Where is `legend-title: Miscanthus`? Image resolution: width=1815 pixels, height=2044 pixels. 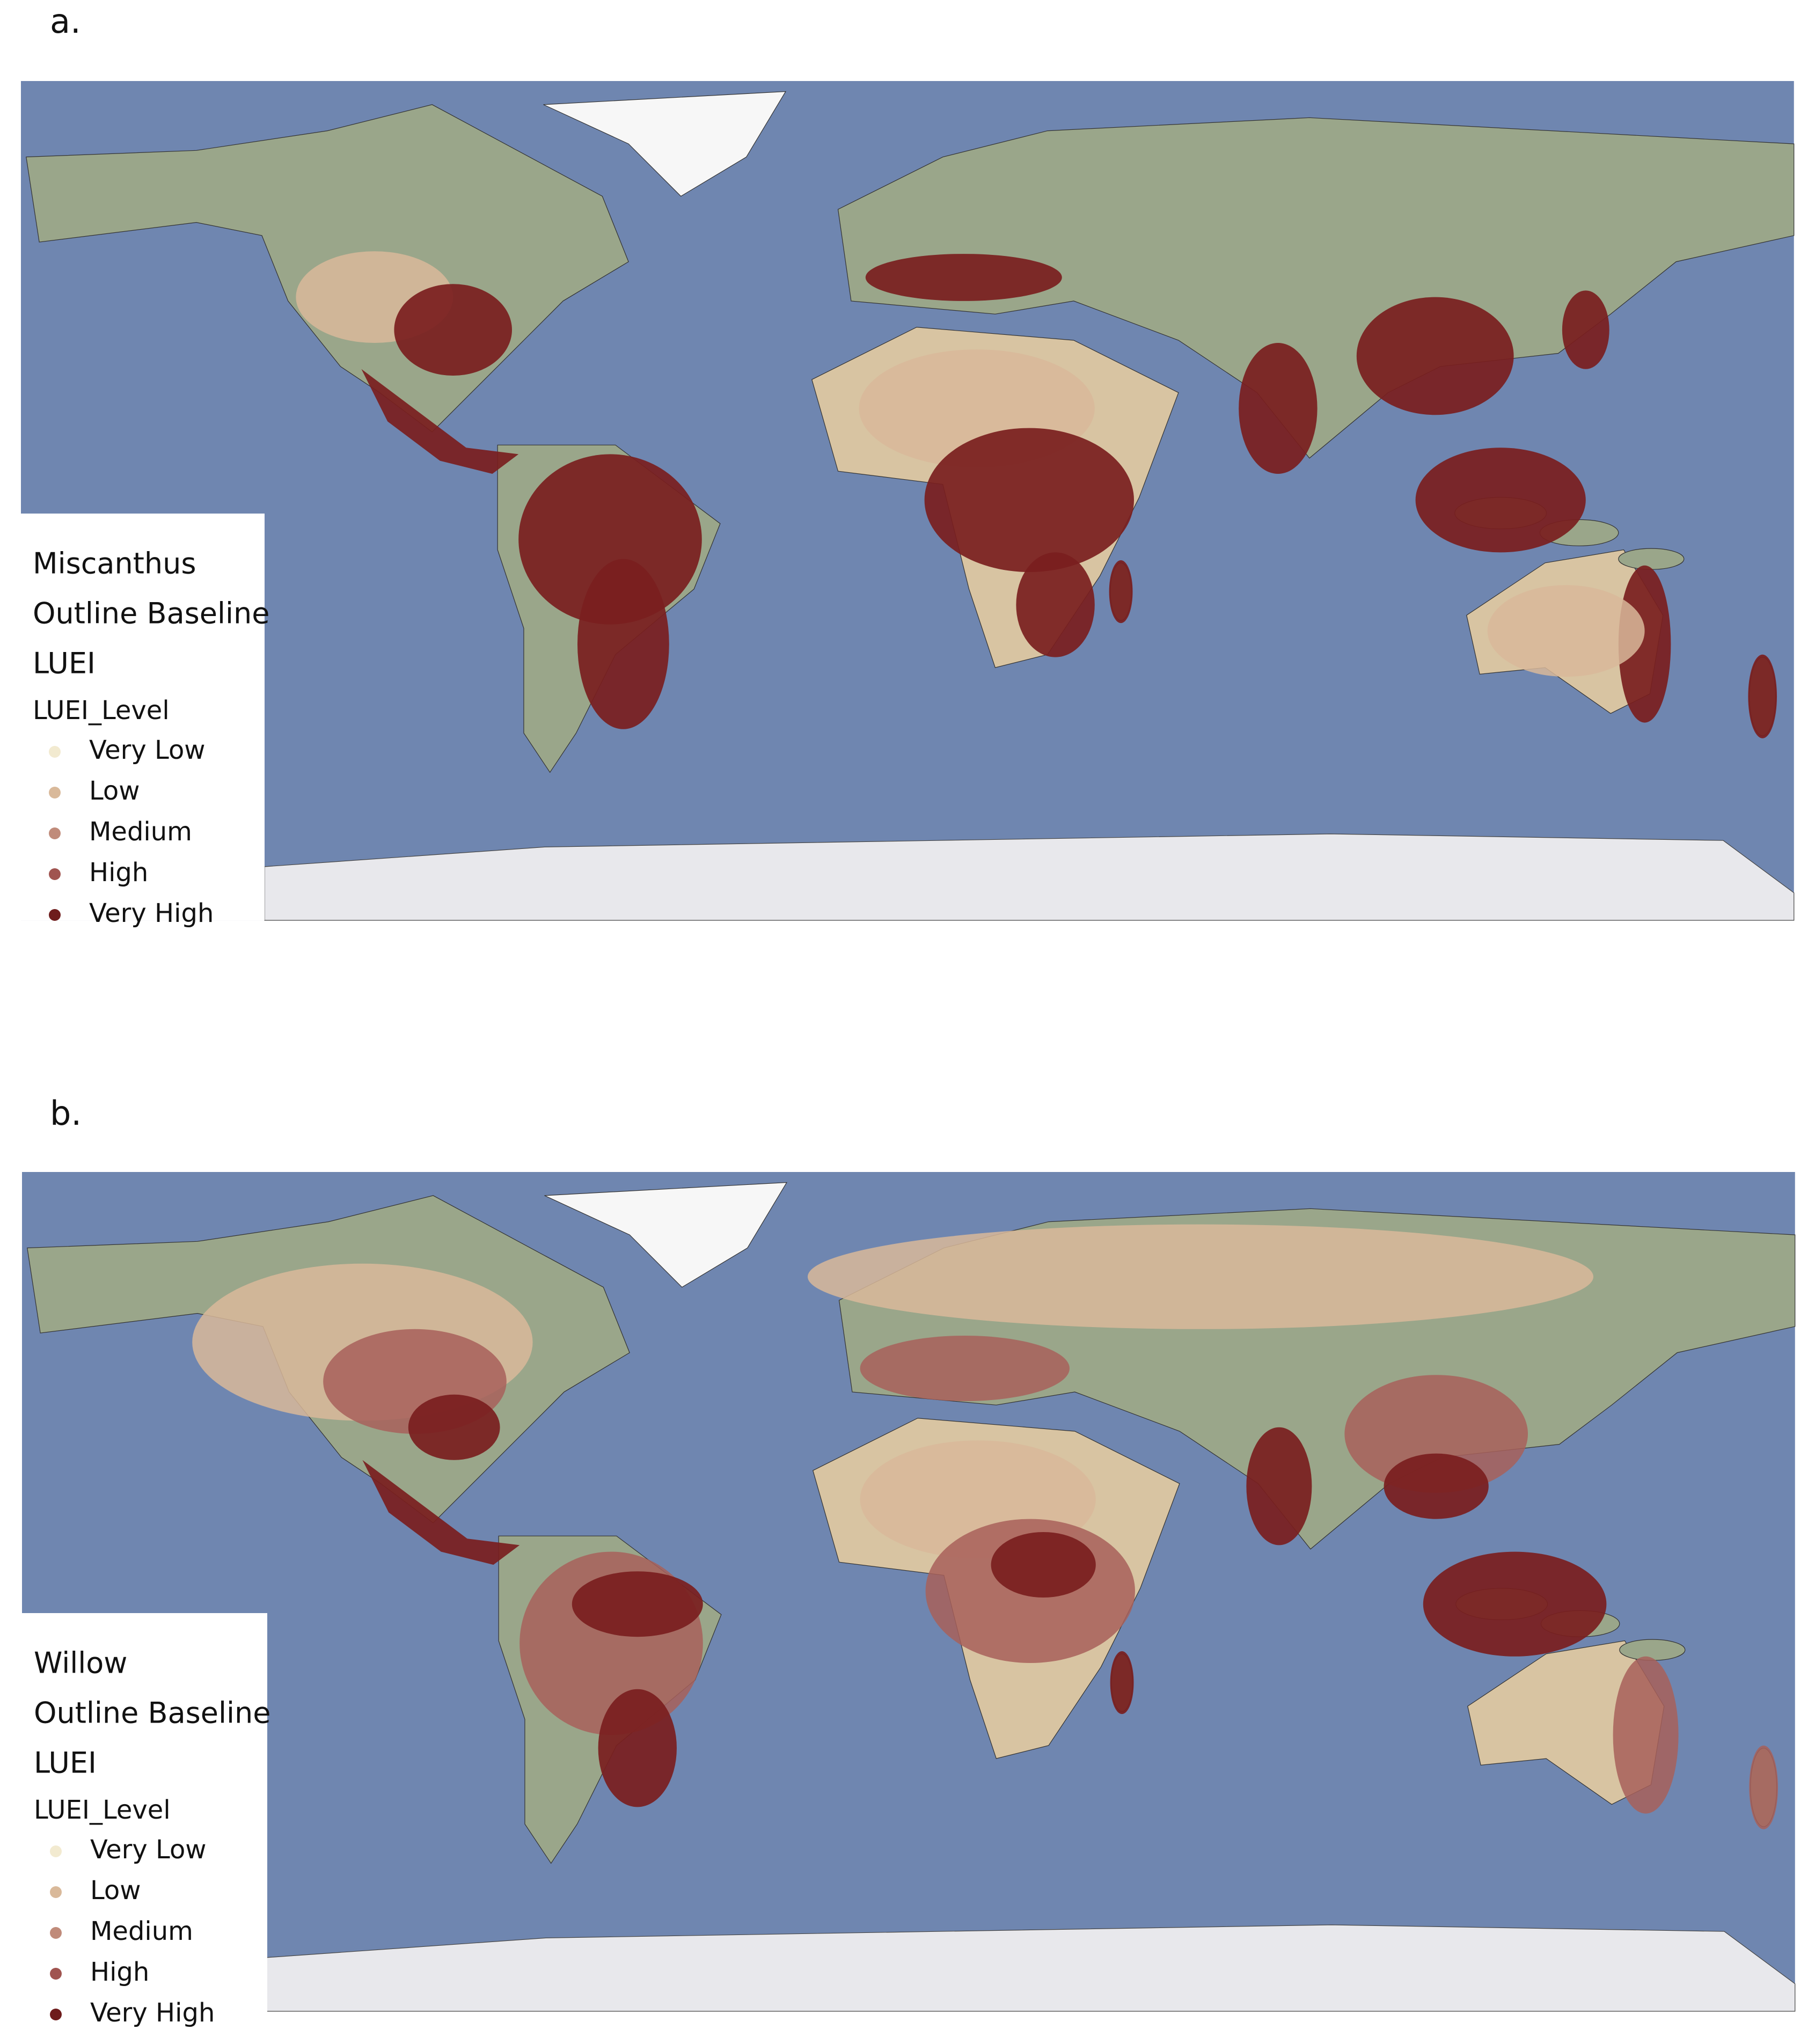
legend-title: Miscanthus is located at coordinates (114, 564).